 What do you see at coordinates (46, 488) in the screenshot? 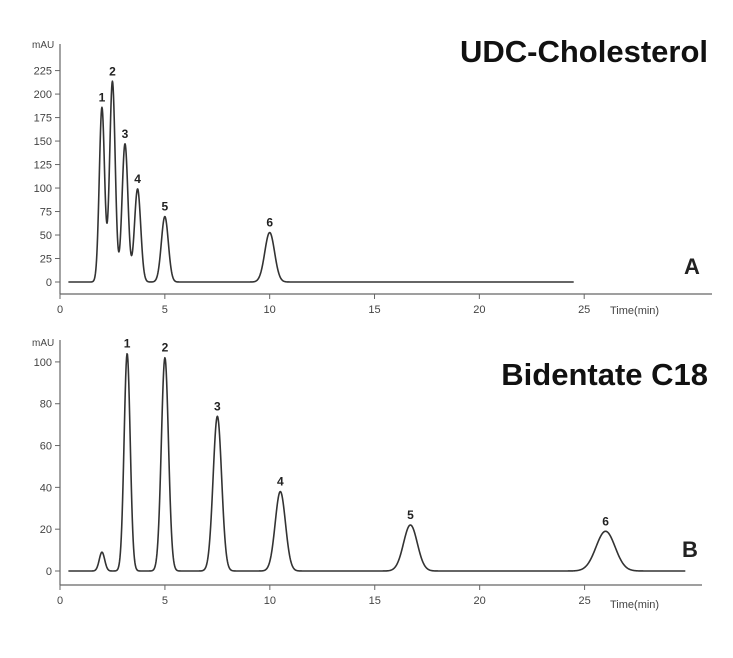
I see `y-tick-label: 40` at bounding box center [46, 488].